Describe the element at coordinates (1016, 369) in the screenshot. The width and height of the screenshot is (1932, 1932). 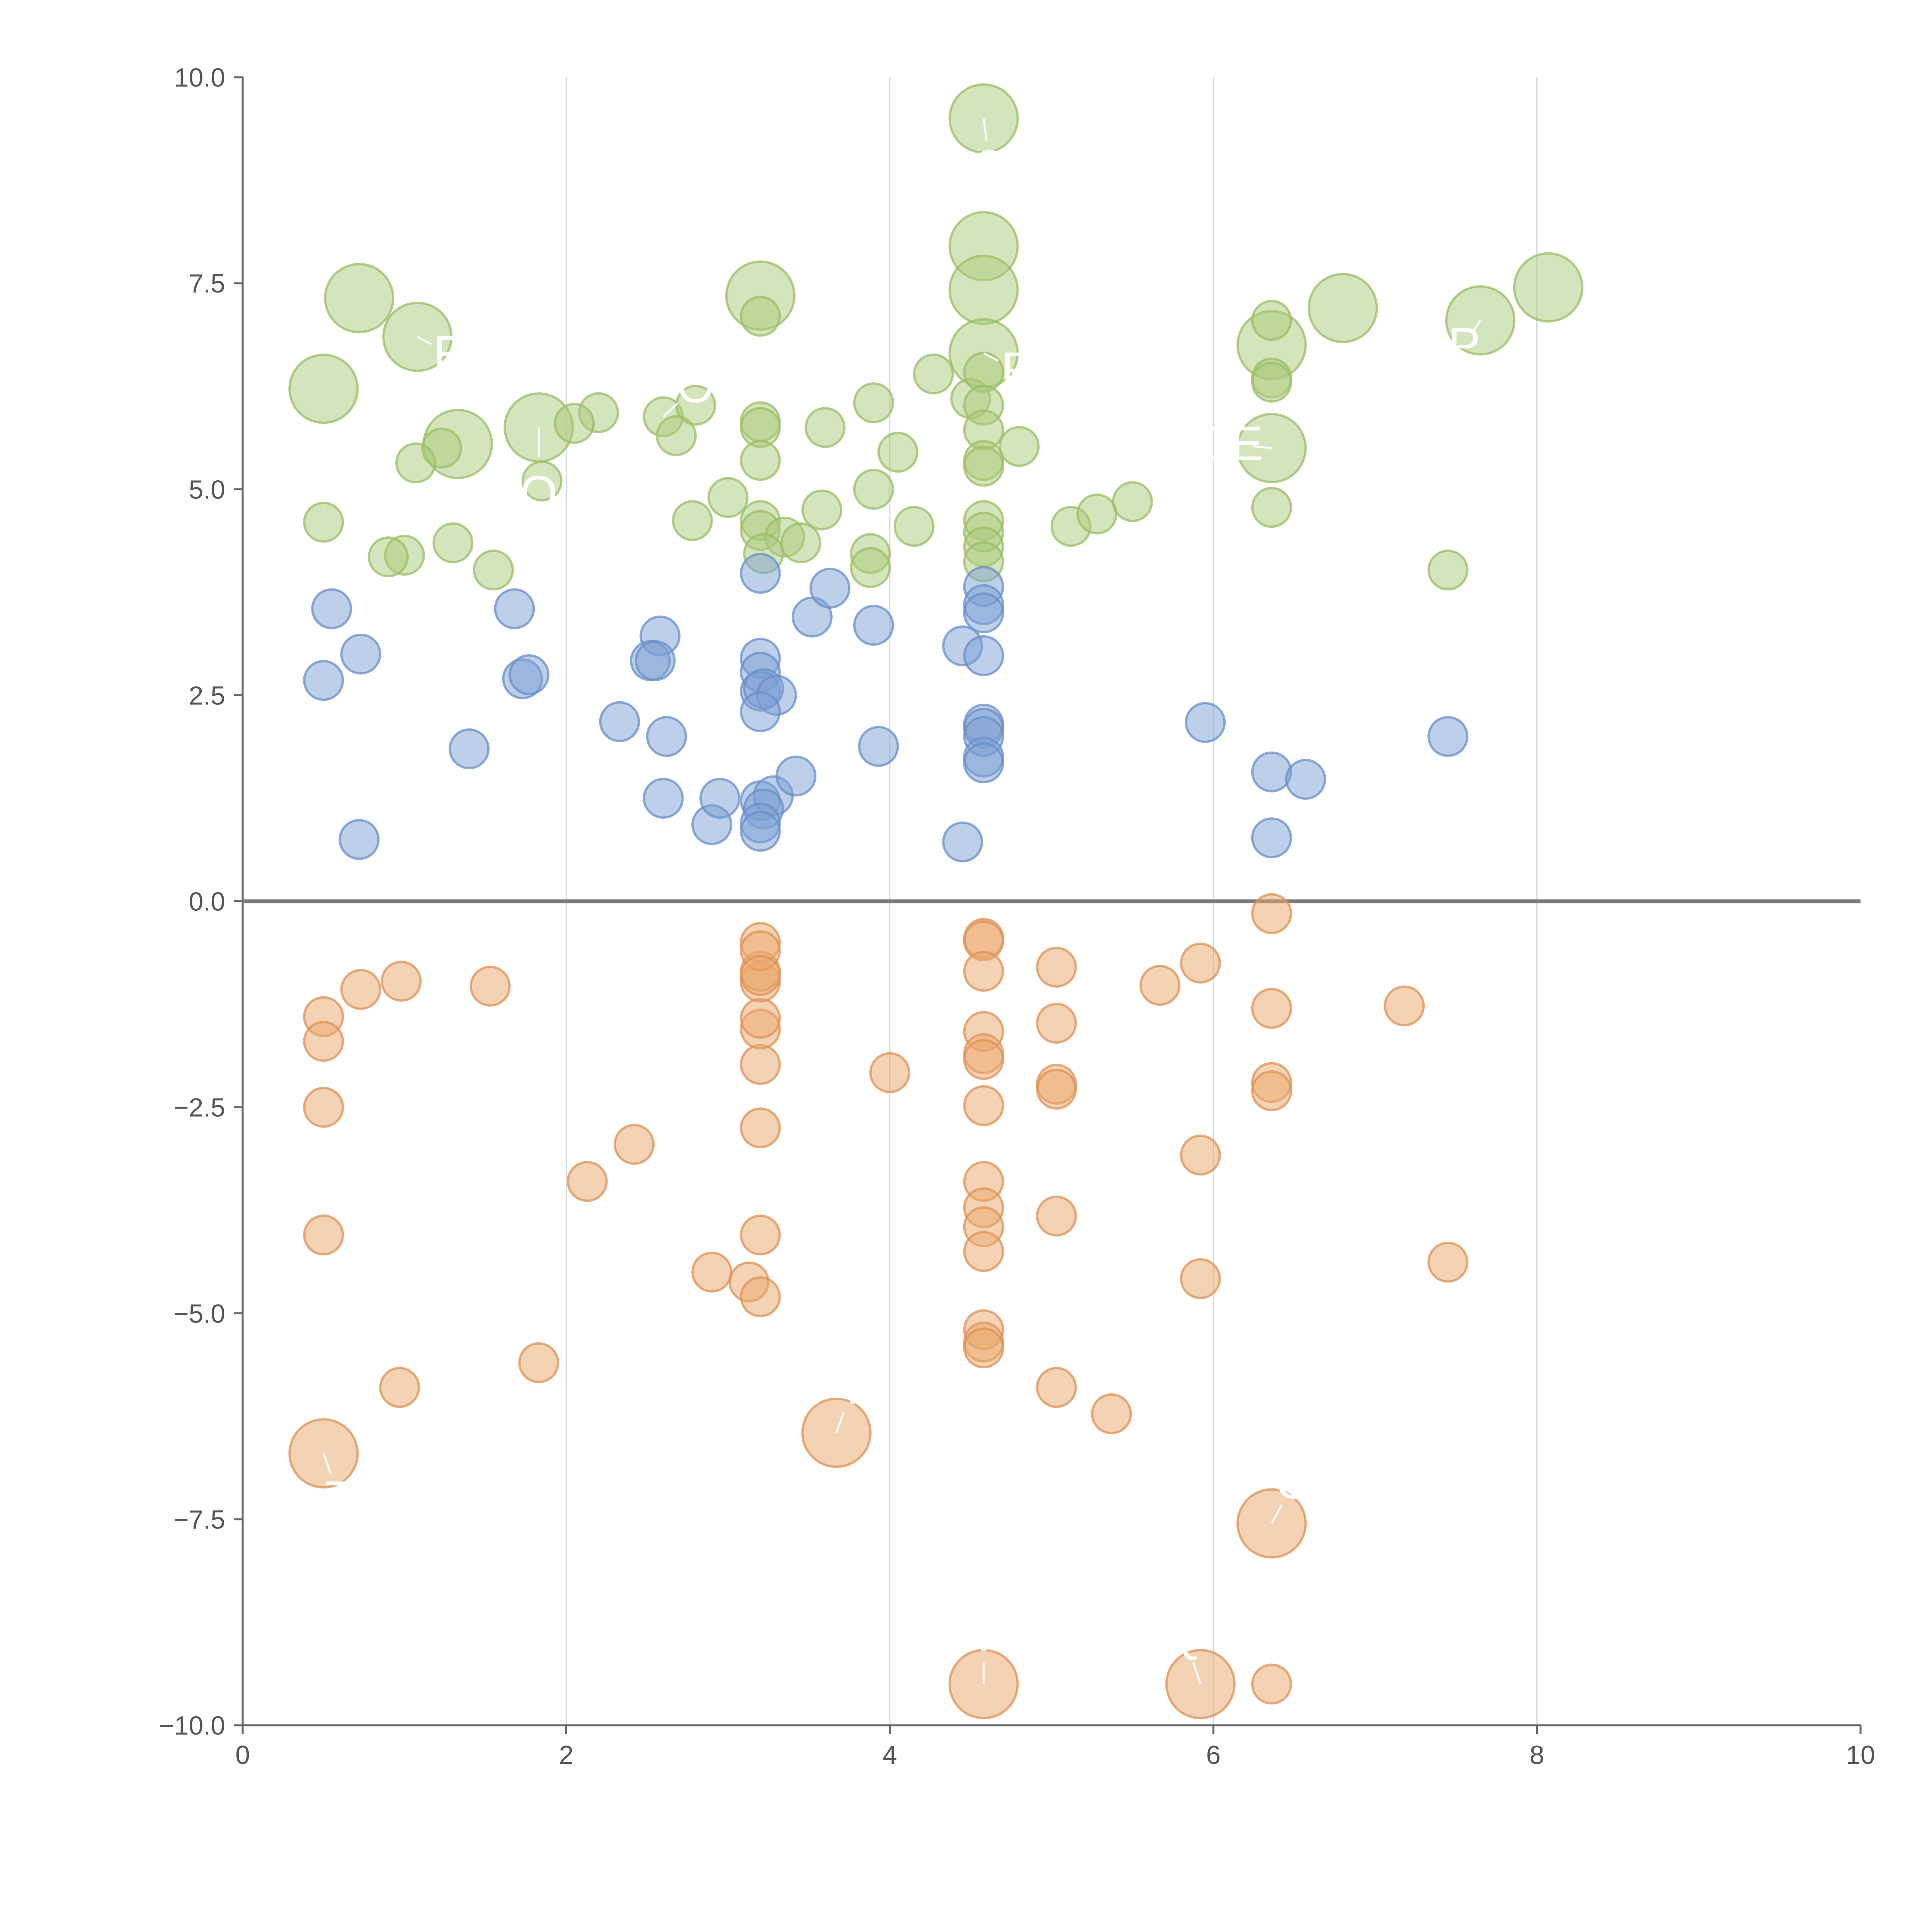
I see `annotation-label-3: F` at that location.